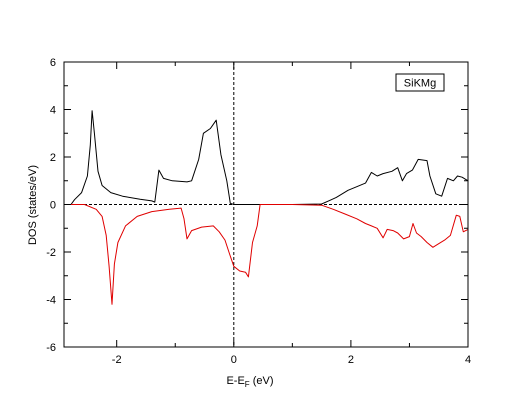 Image resolution: width=528 pixels, height=408 pixels. What do you see at coordinates (468, 360) in the screenshot?
I see `x-tick-label: 4` at bounding box center [468, 360].